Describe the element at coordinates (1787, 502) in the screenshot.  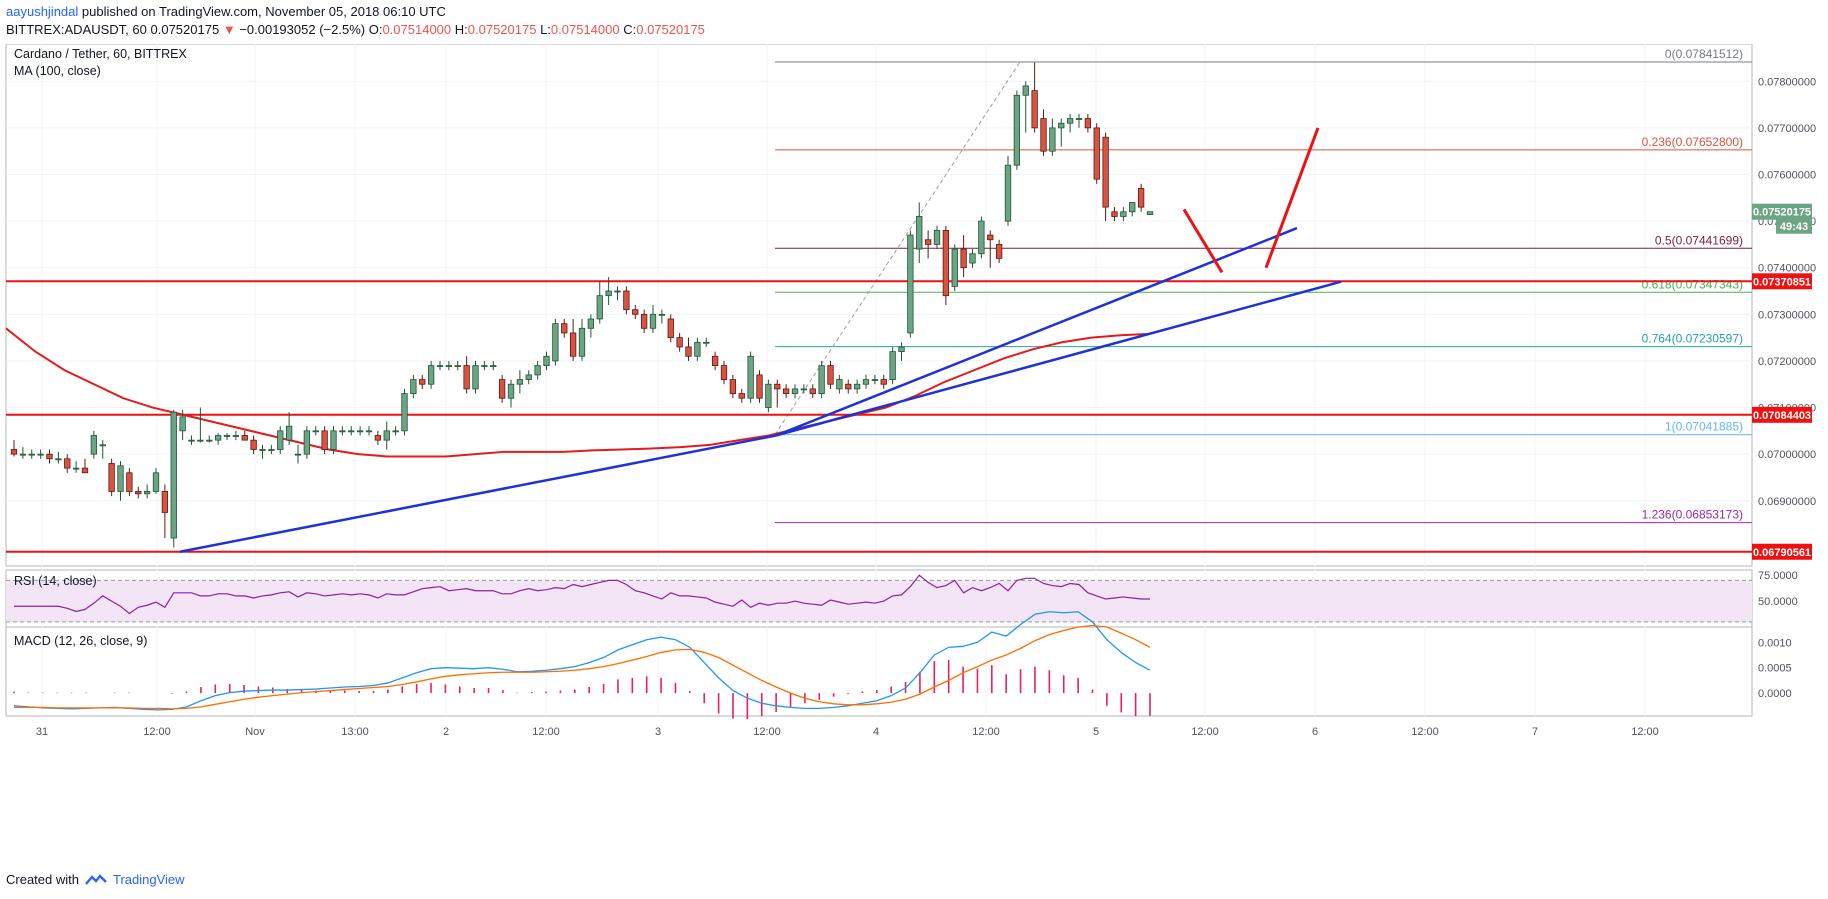
I see `y-tick-label: 0.06900000` at that location.